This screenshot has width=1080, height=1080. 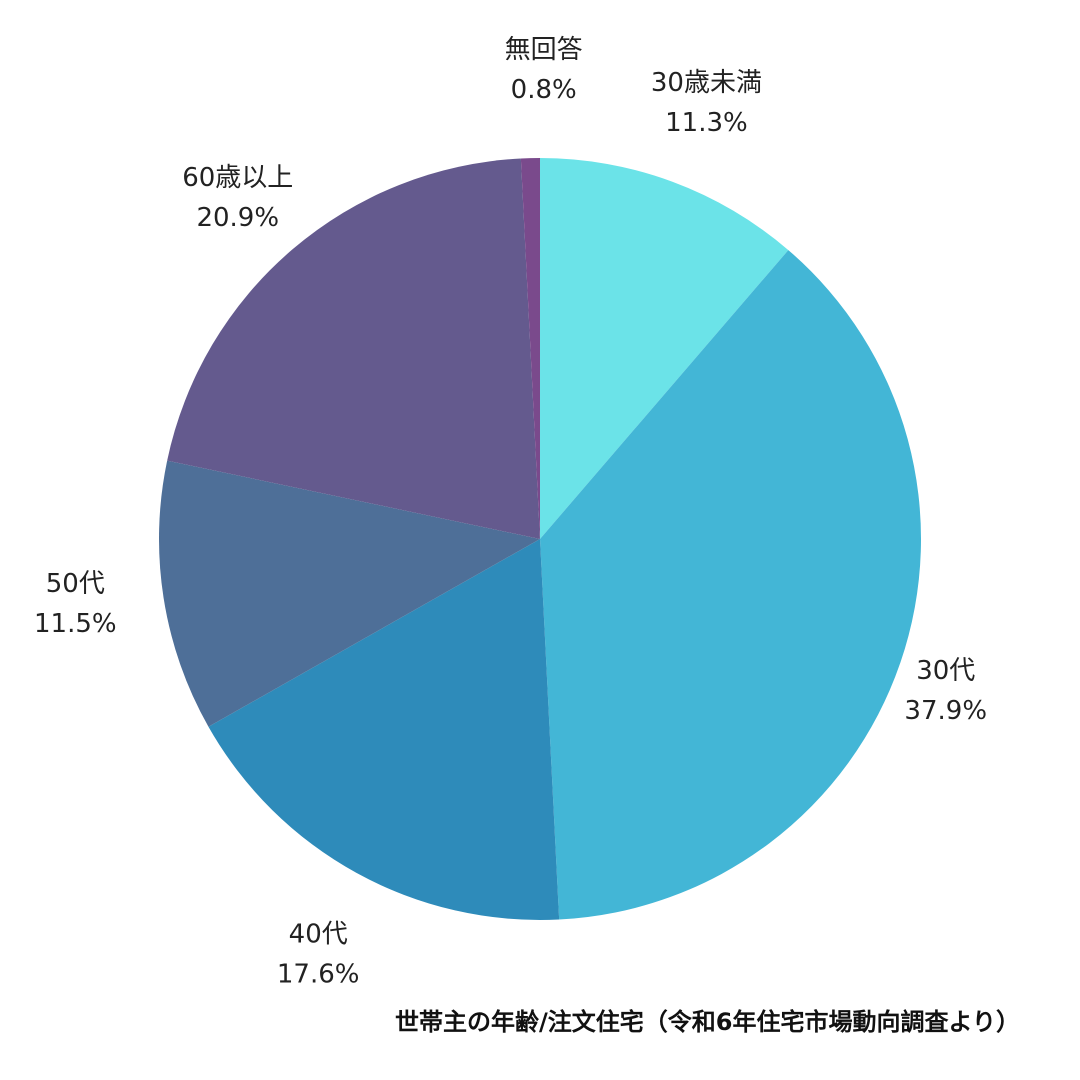 I want to click on slice-label-group: 60歳以上 20.9%, so click(x=237, y=198).